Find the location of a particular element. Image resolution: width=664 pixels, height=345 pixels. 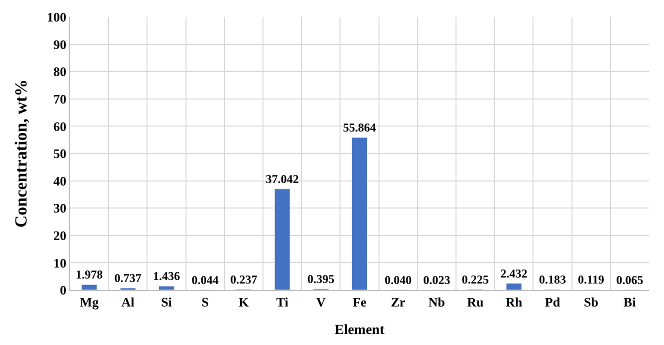

data-label: 0.065 is located at coordinates (630, 279).